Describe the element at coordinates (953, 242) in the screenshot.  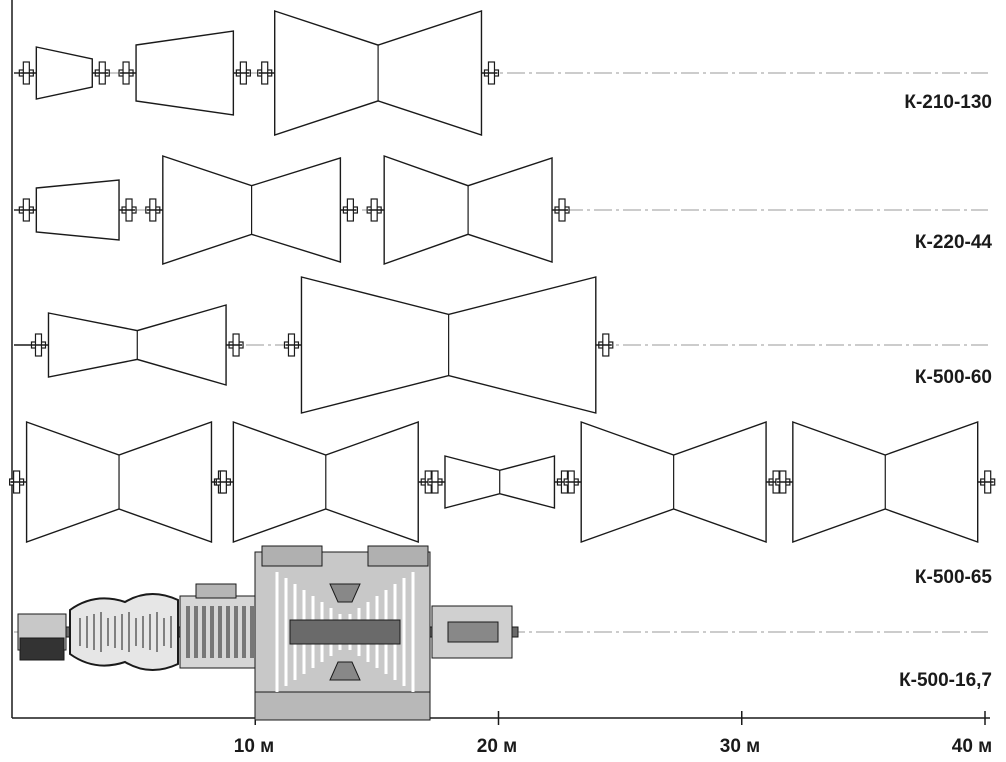
I see `turbine-label-k220: К-220-44` at that location.